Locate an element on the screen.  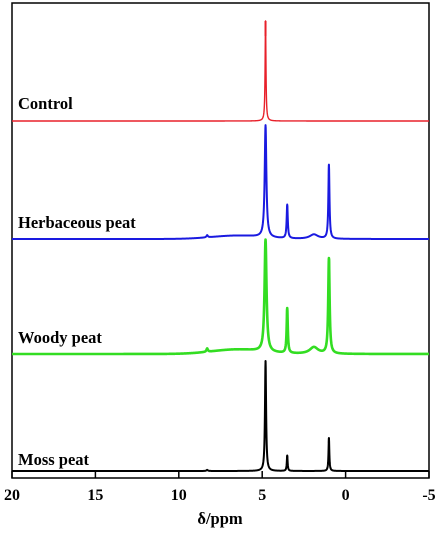
x-tick-label: 15 is located at coordinates (95, 495).